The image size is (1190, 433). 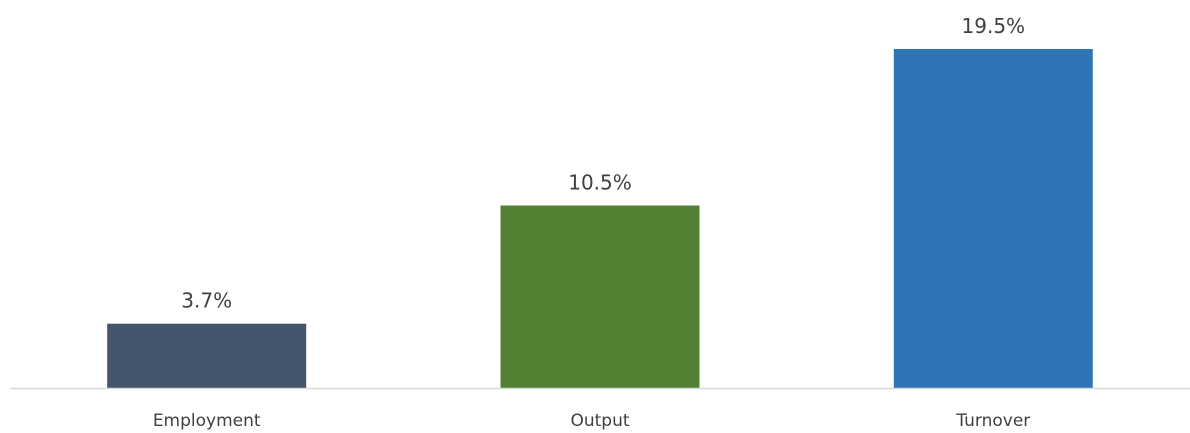 I want to click on data-label-turnover: 19.5%, so click(x=994, y=26).